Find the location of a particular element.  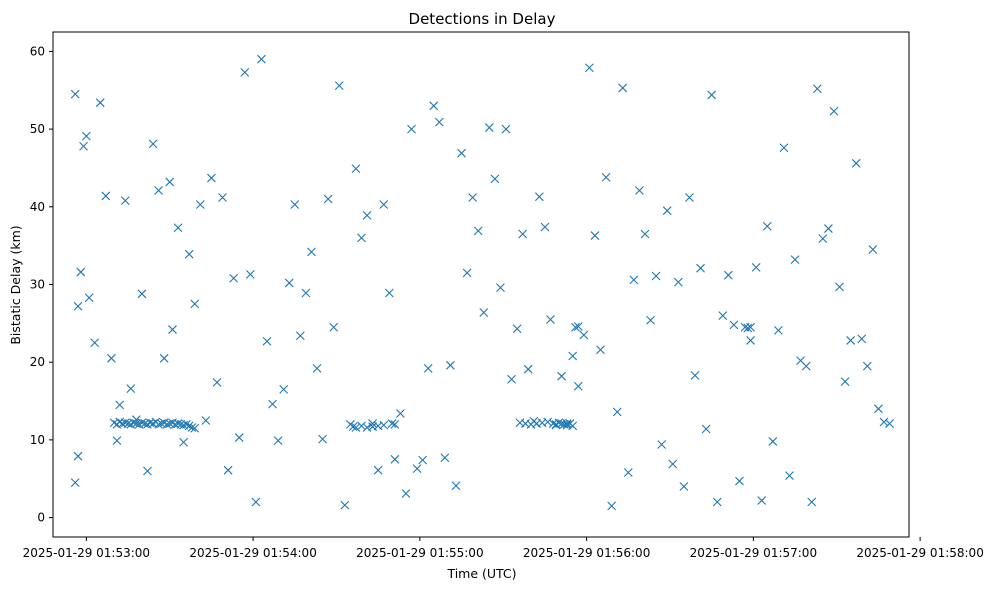

y-tick-label: 30 is located at coordinates (37, 285).